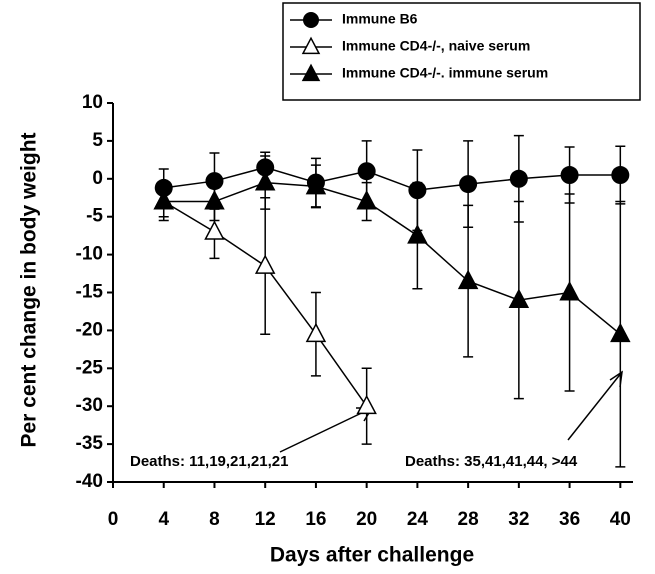  What do you see at coordinates (89, 405) in the screenshot?
I see `y-tick-label: -30` at bounding box center [89, 405].